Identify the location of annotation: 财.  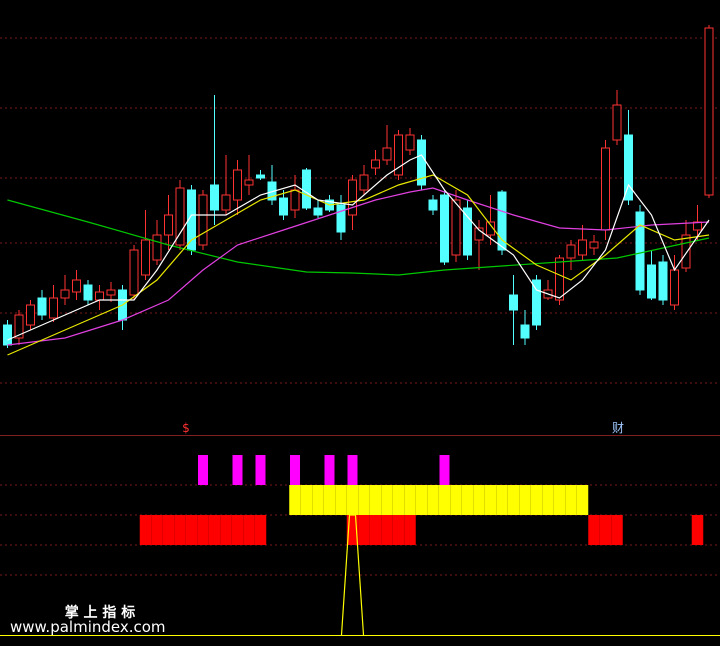
(618, 428).